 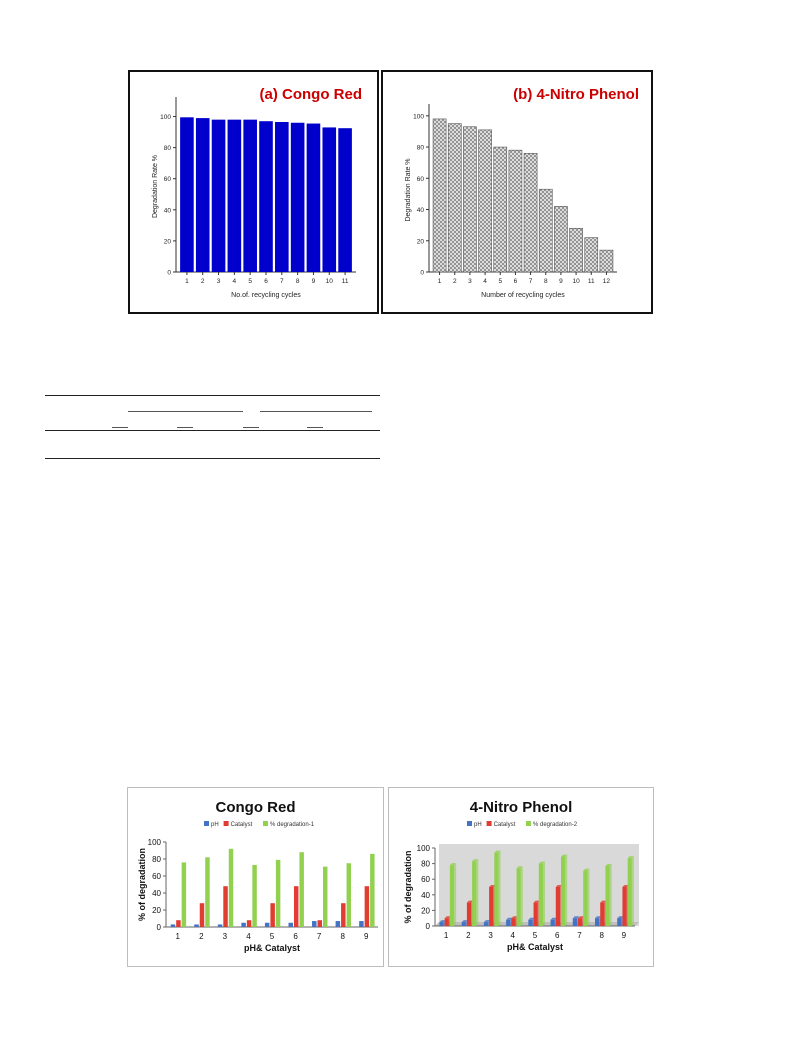 What do you see at coordinates (505, 825) in the screenshot?
I see `legend-label: Catalyst` at bounding box center [505, 825].